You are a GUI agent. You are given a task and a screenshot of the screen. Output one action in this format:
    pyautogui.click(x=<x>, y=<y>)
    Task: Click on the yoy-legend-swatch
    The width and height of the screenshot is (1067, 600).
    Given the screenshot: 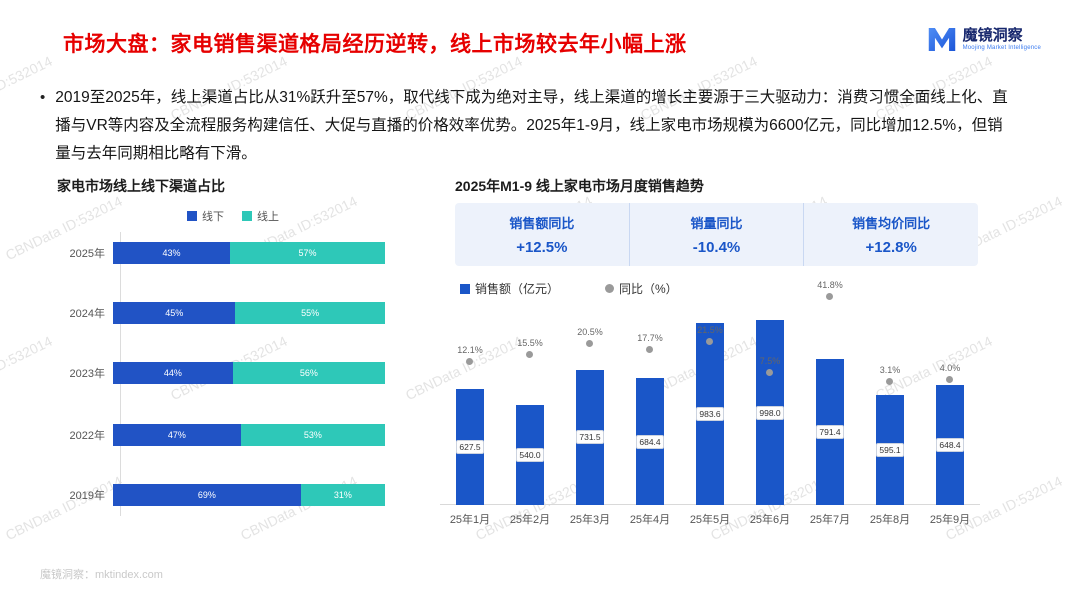 What is the action you would take?
    pyautogui.click(x=610, y=288)
    